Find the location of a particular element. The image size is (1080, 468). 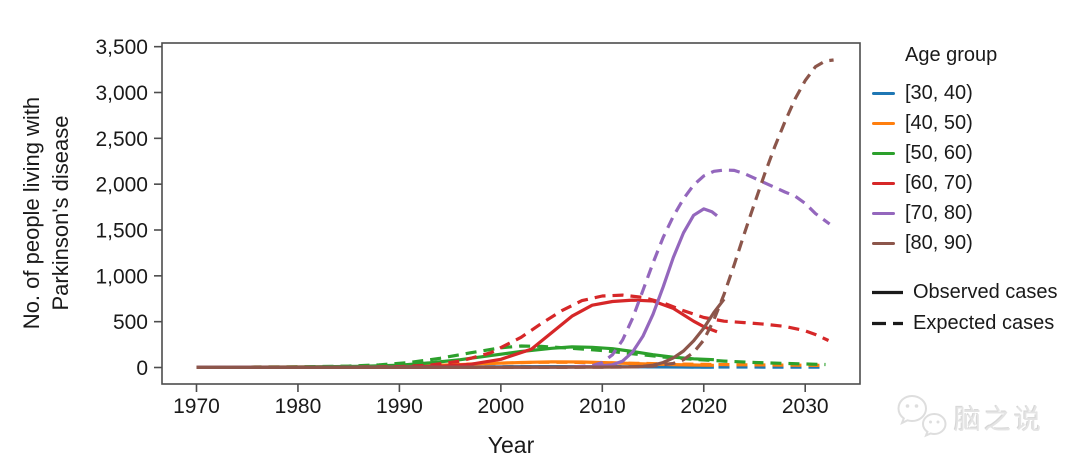

series-line-30-40-expected is located at coordinates (511, 367).